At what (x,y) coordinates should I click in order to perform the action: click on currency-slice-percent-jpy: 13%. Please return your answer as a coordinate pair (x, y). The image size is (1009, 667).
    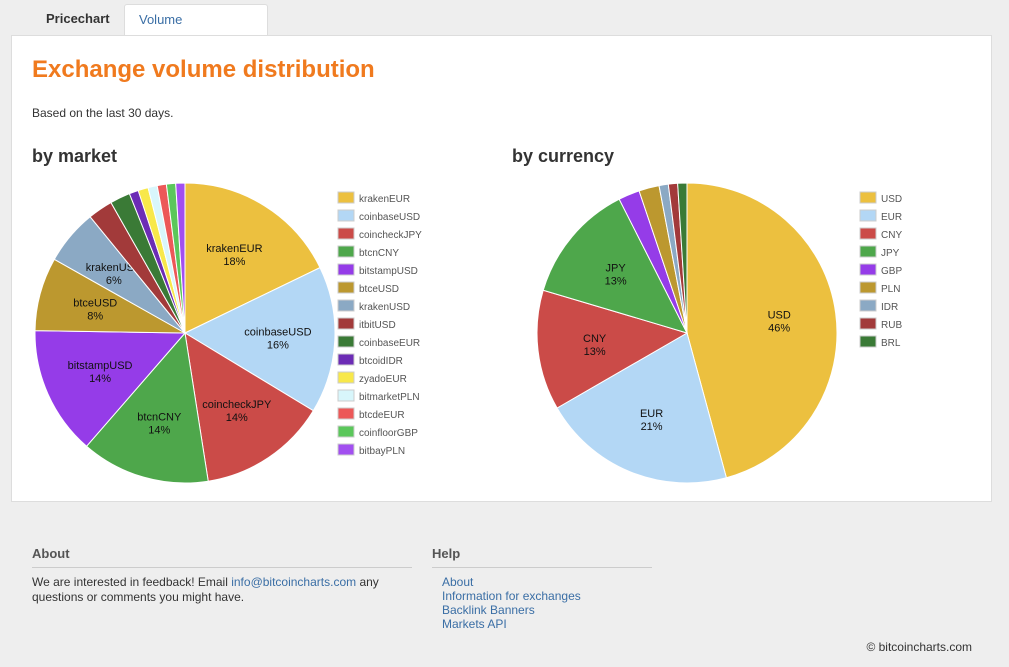
    Looking at the image, I should click on (616, 281).